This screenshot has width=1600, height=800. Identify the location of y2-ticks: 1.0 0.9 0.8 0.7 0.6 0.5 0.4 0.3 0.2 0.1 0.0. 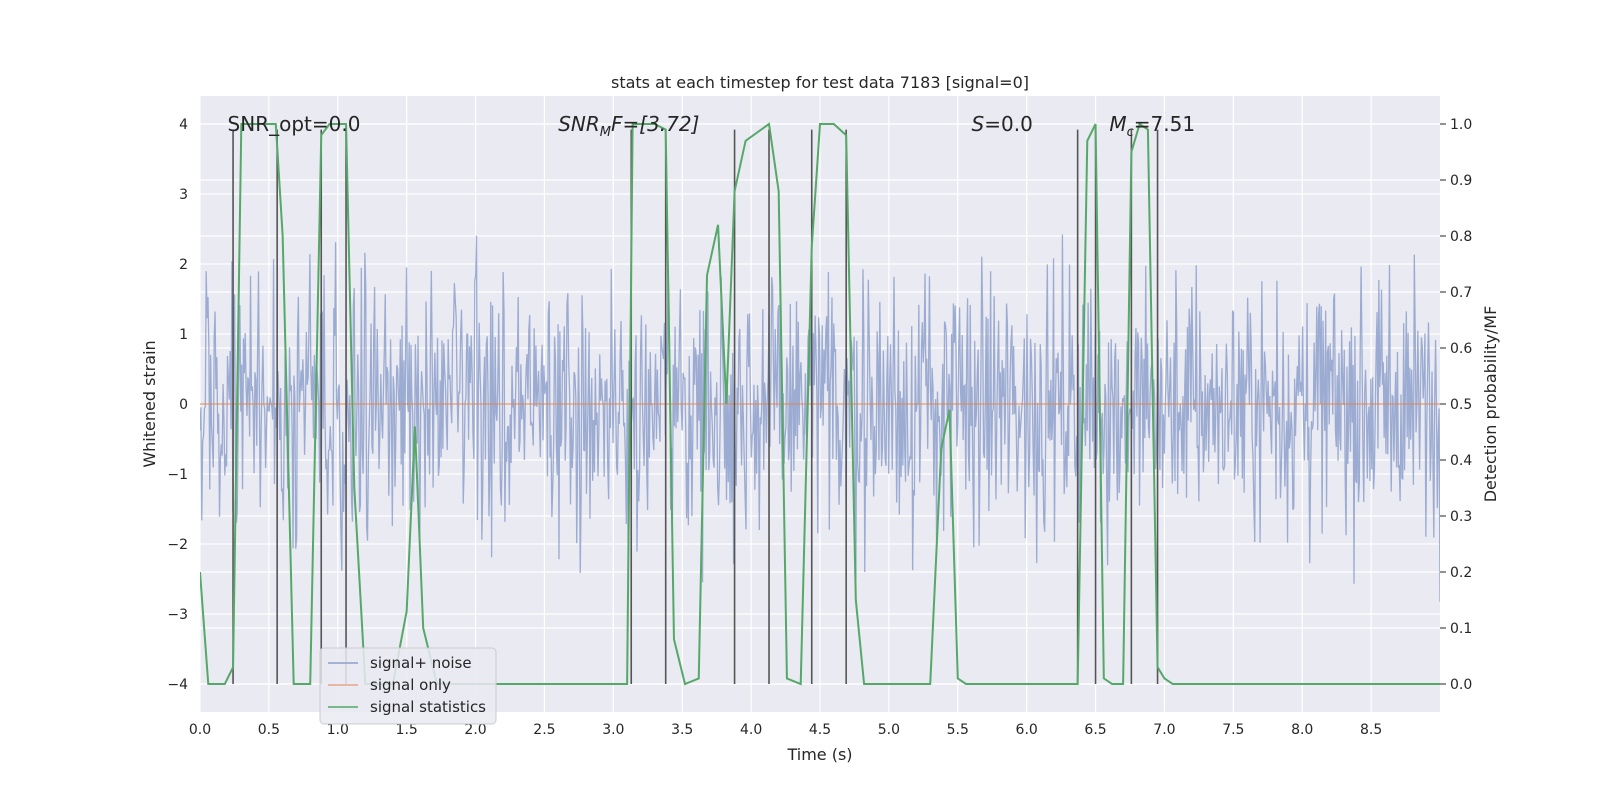
(1456, 405).